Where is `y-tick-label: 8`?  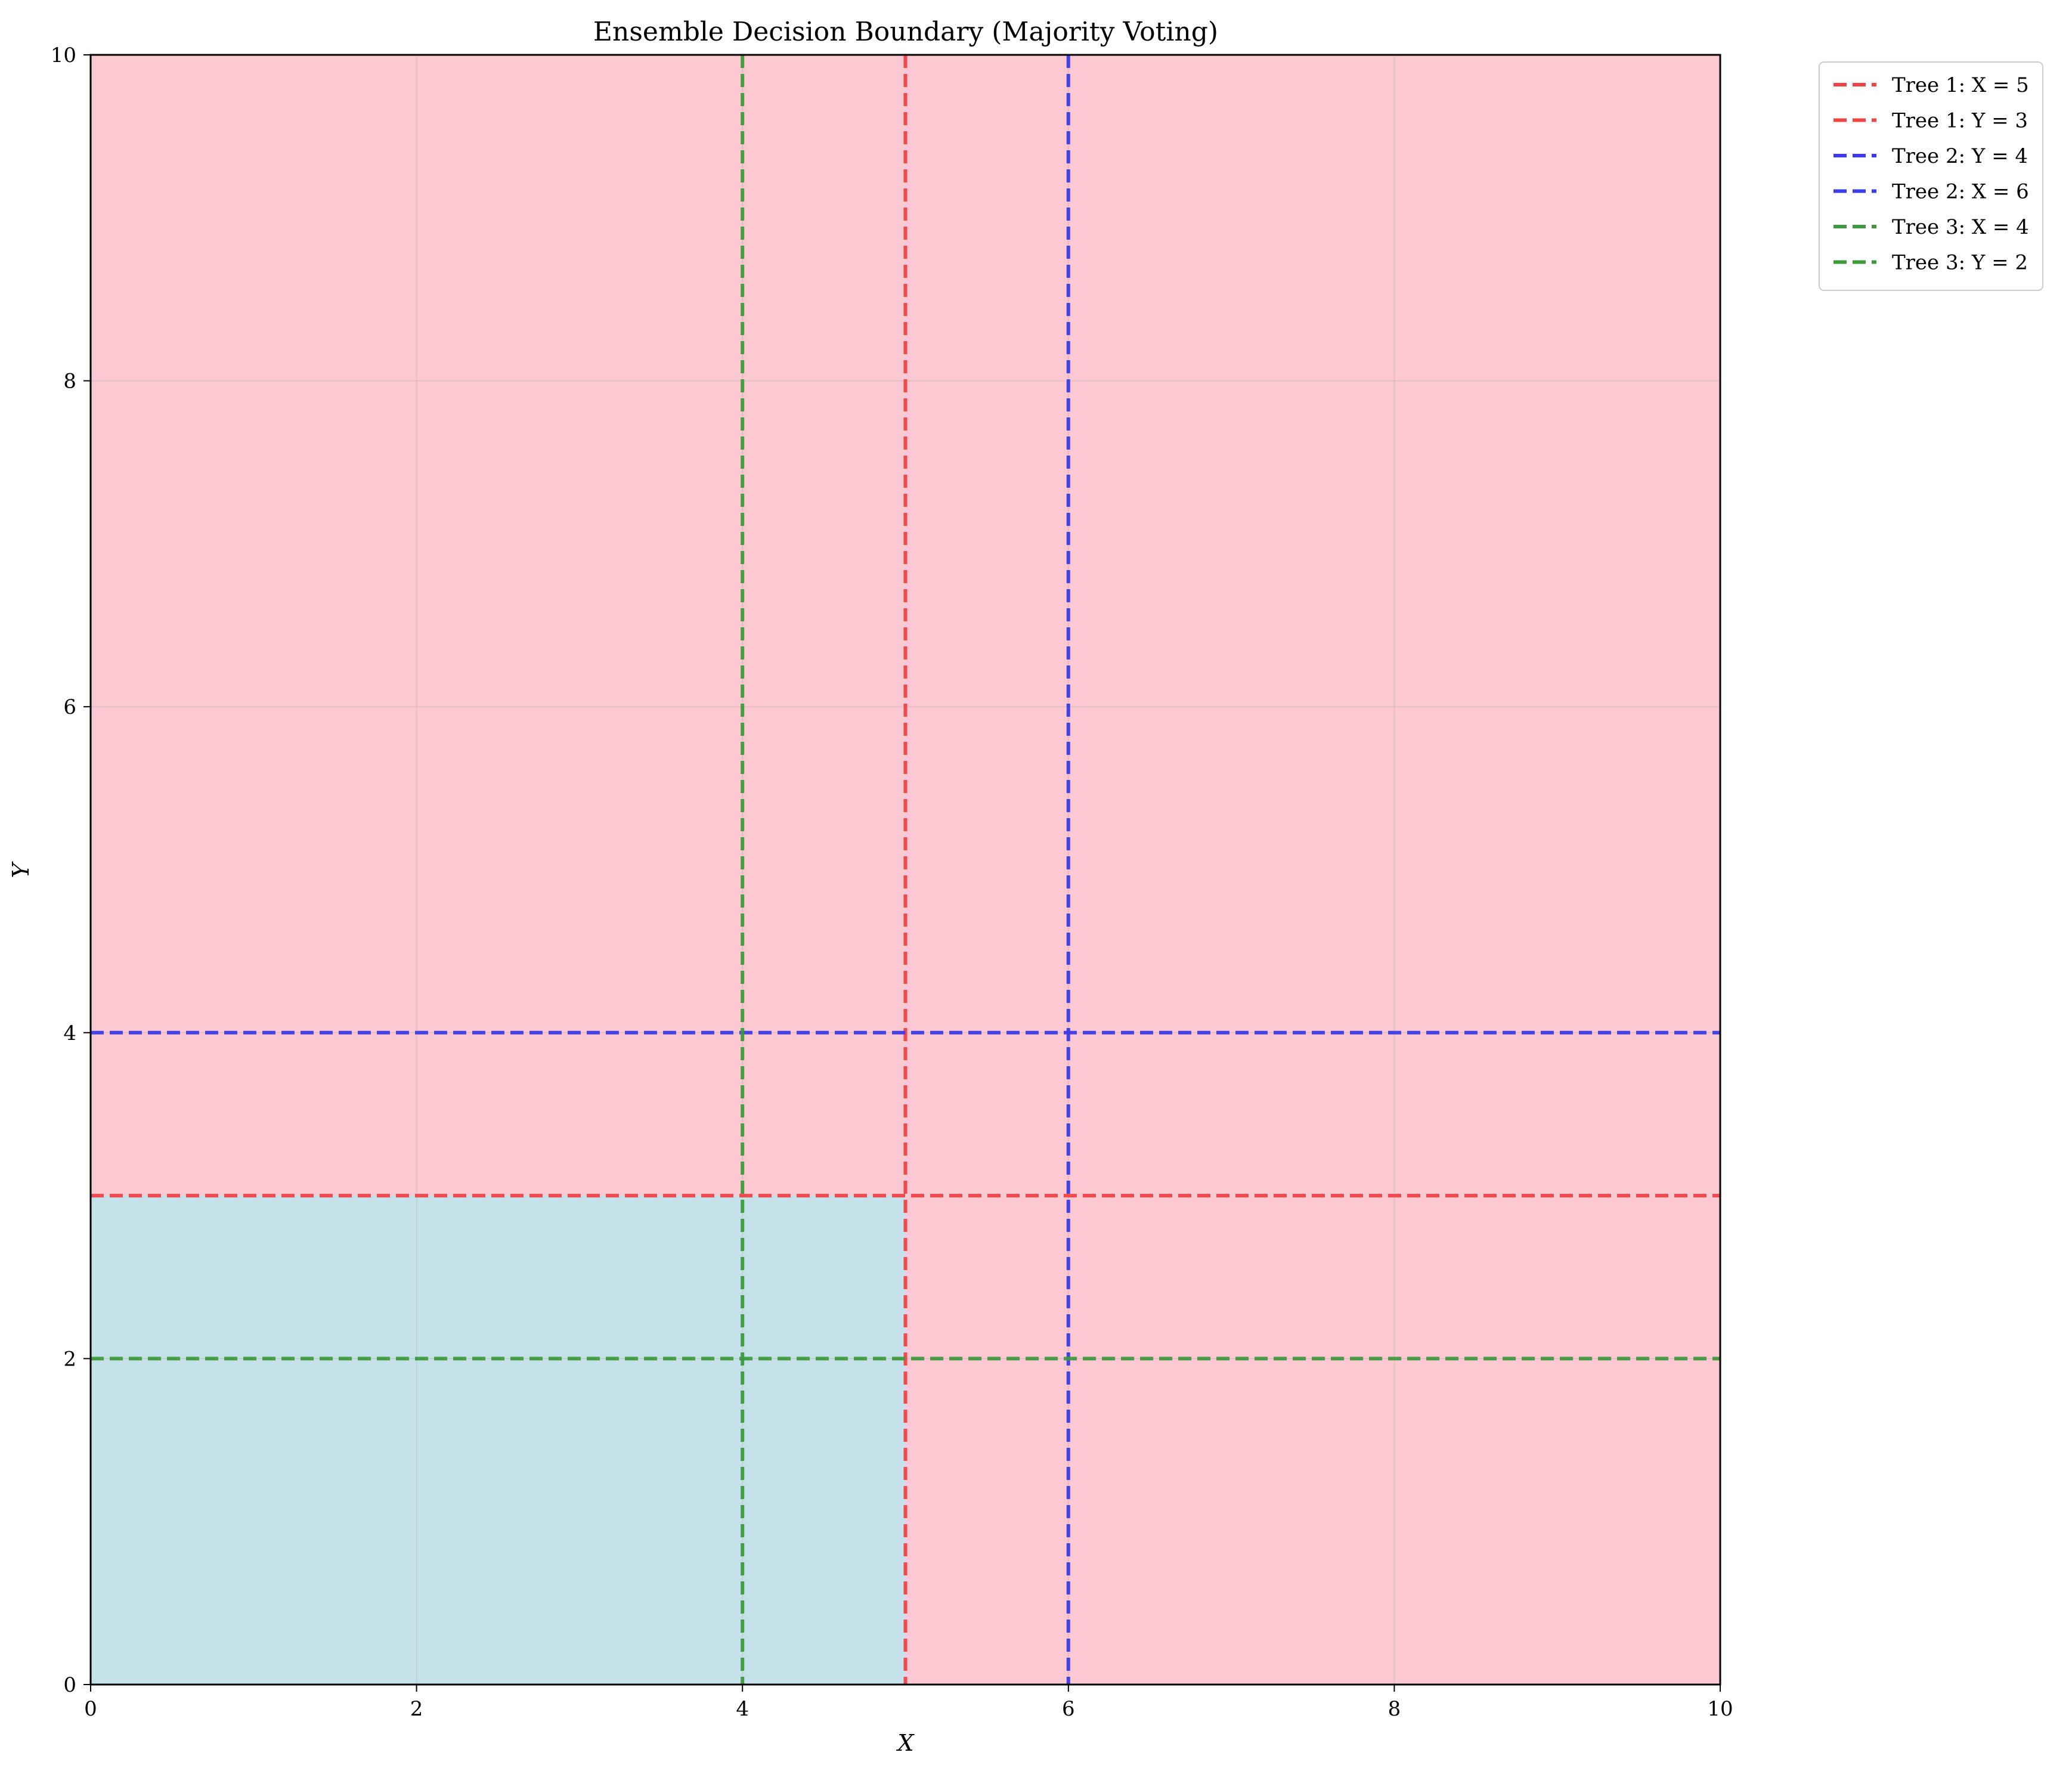
y-tick-label: 8 is located at coordinates (70, 382).